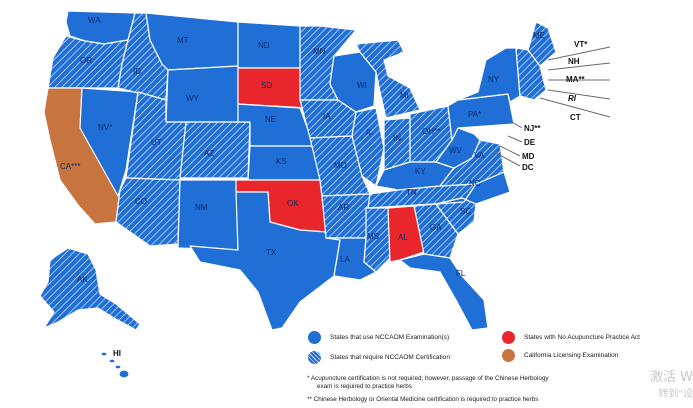  Describe the element at coordinates (507, 159) in the screenshot. I see `leader-dc` at that location.